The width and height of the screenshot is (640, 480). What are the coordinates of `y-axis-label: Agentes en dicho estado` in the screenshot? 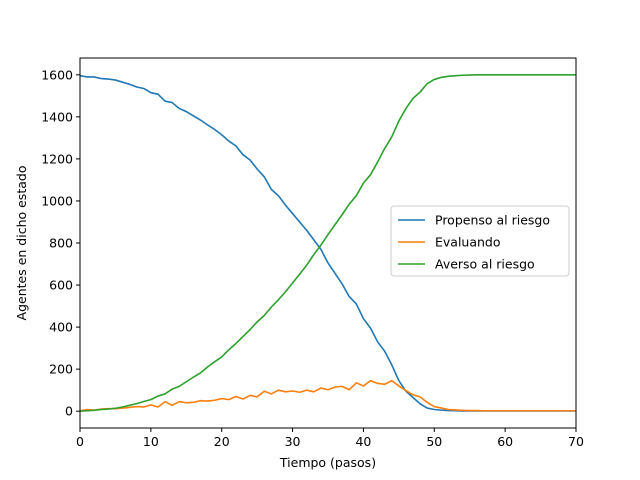 It's located at (21, 243).